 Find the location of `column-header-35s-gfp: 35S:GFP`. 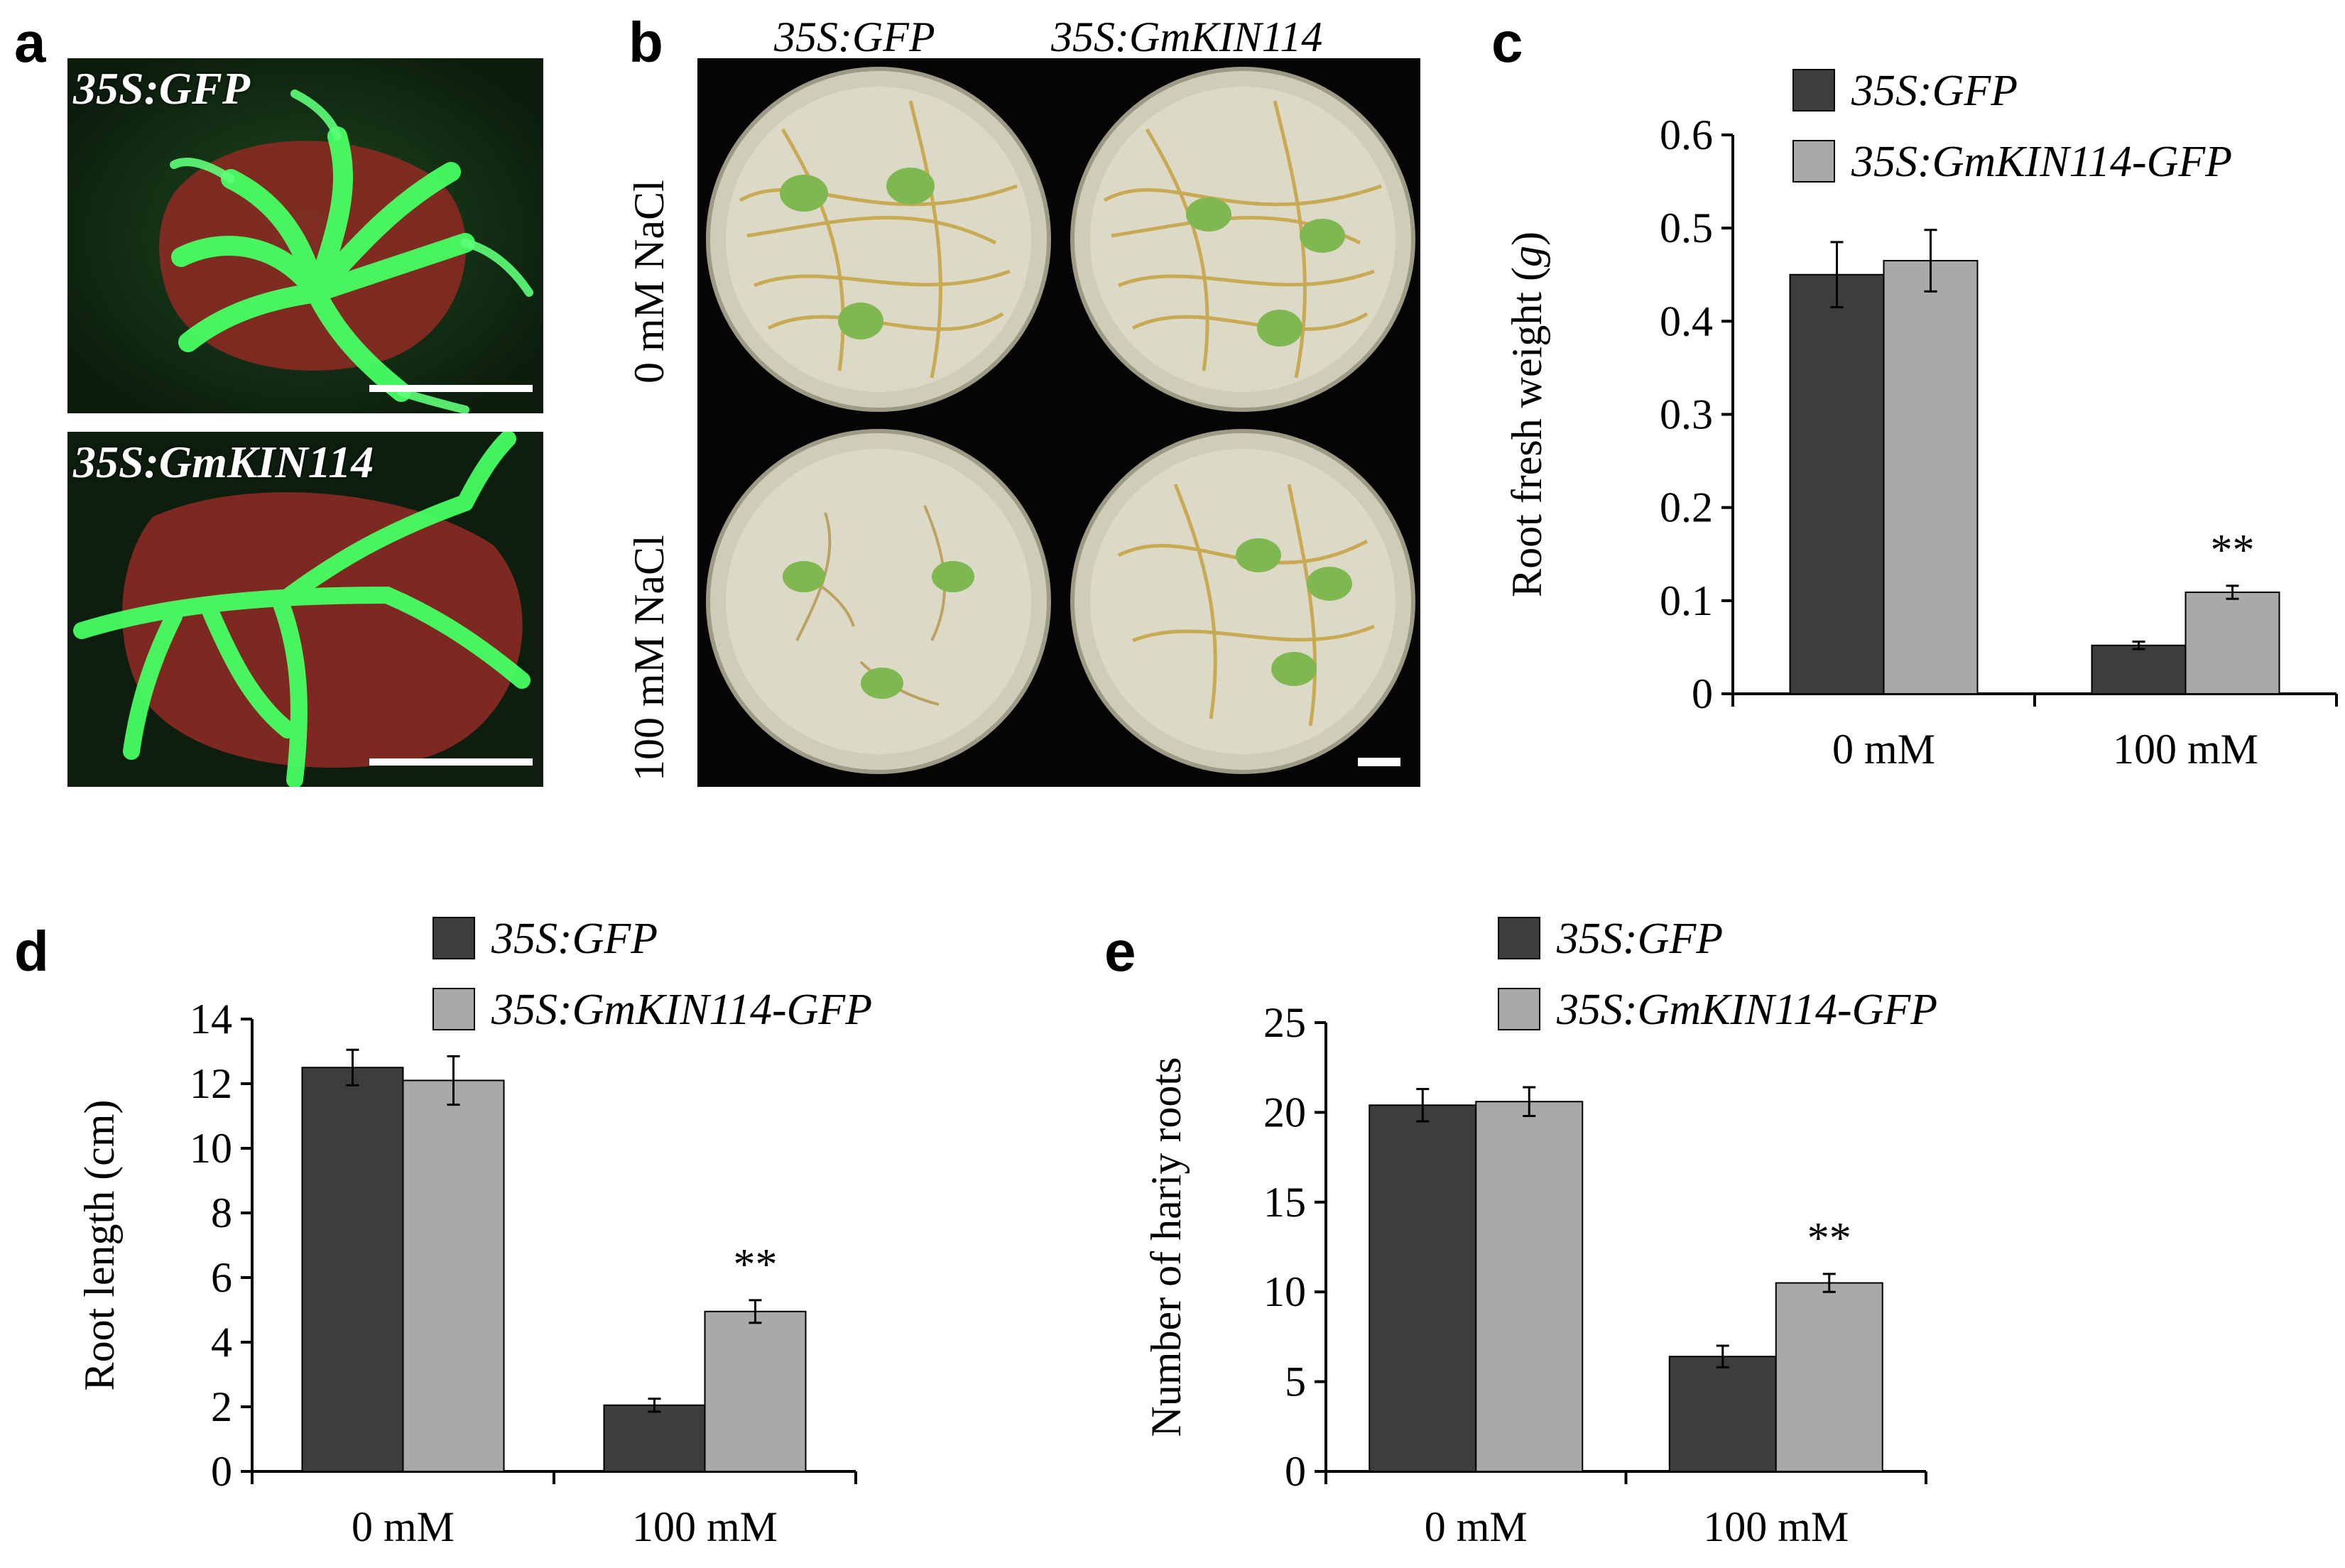

column-header-35s-gfp: 35S:GFP is located at coordinates (854, 37).